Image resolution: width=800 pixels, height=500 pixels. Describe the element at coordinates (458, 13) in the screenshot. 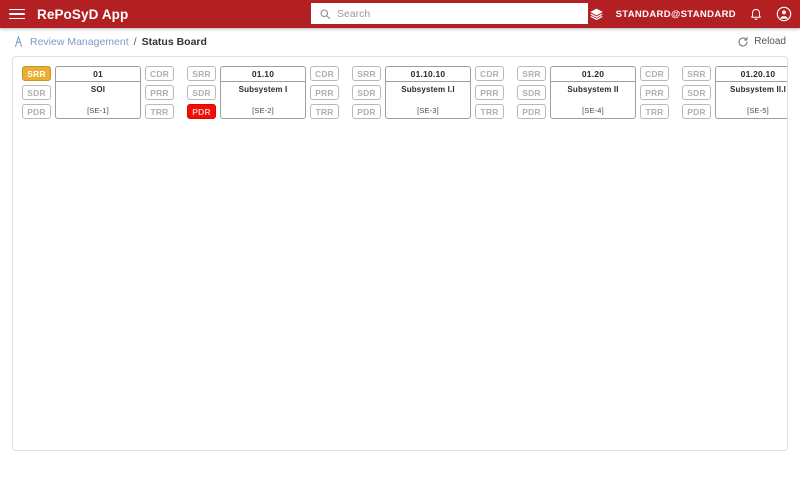

I see `search-input` at that location.